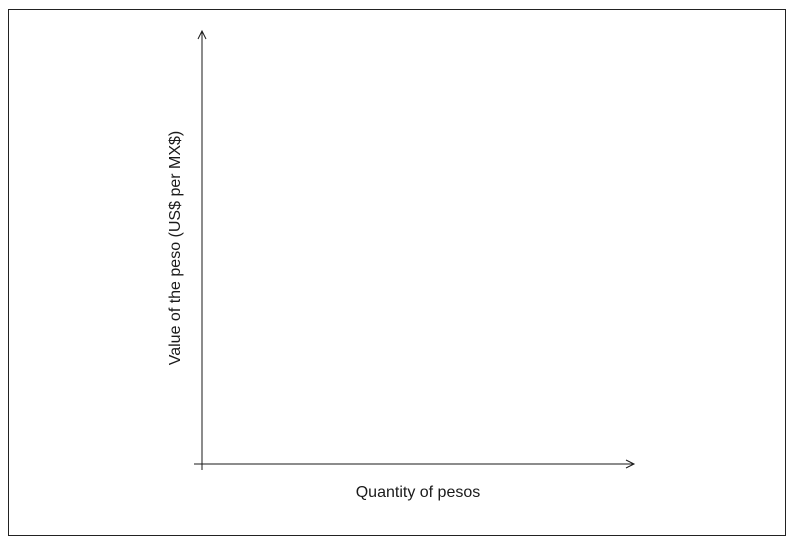 The height and width of the screenshot is (545, 794). Describe the element at coordinates (418, 492) in the screenshot. I see `x-axis-label: Quantity of pesos` at that location.